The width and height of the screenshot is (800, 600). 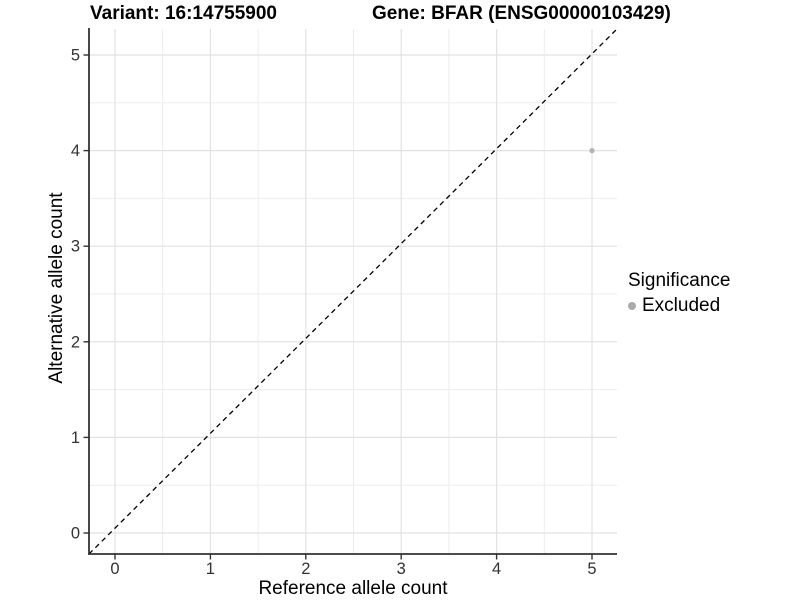 What do you see at coordinates (401, 569) in the screenshot?
I see `x-tick-label: 3` at bounding box center [401, 569].